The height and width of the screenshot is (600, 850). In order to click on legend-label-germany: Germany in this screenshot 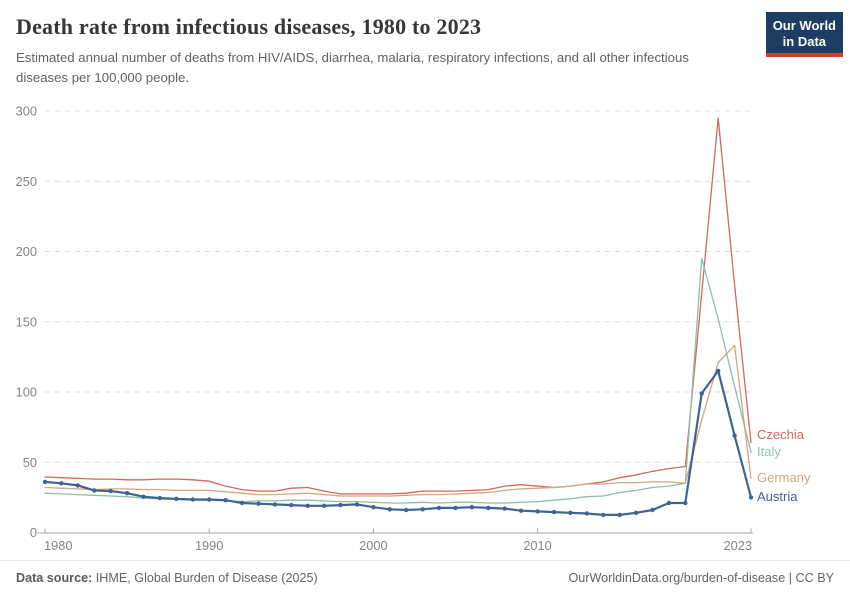, I will do `click(784, 477)`.